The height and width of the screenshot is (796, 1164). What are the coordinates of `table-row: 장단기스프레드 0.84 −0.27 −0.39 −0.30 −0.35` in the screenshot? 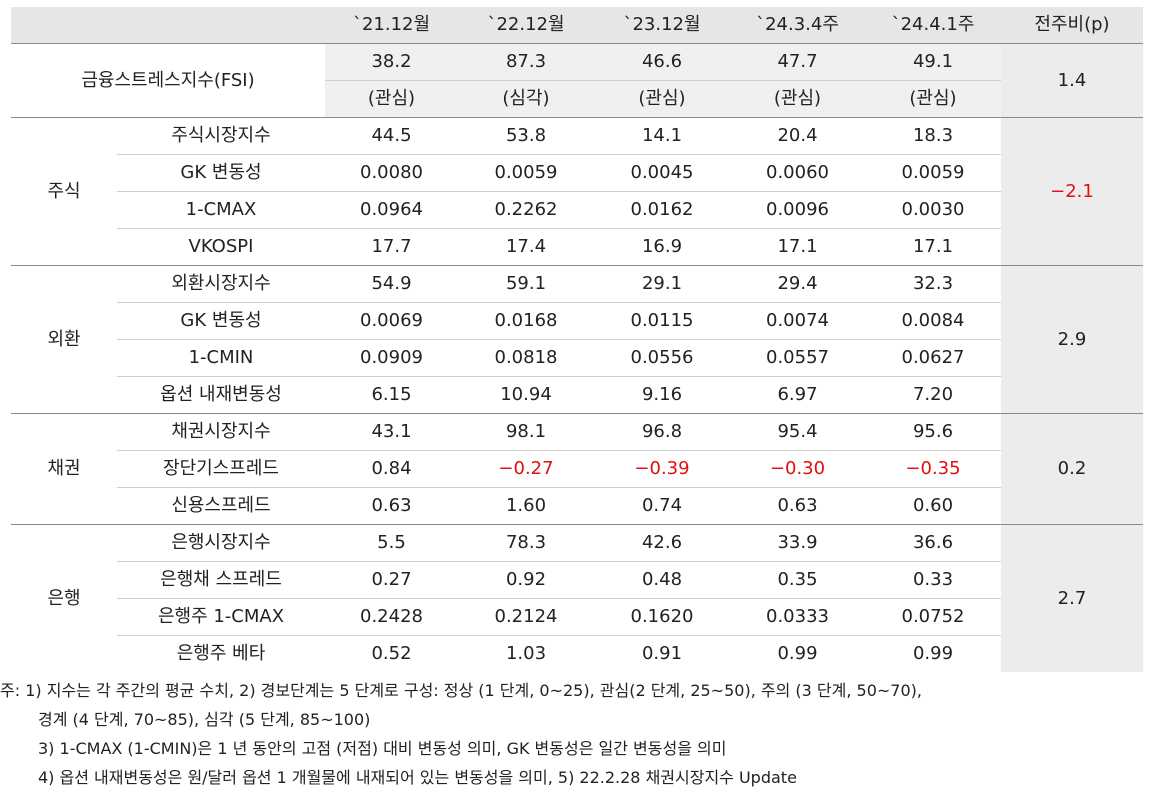 It's located at (577, 469).